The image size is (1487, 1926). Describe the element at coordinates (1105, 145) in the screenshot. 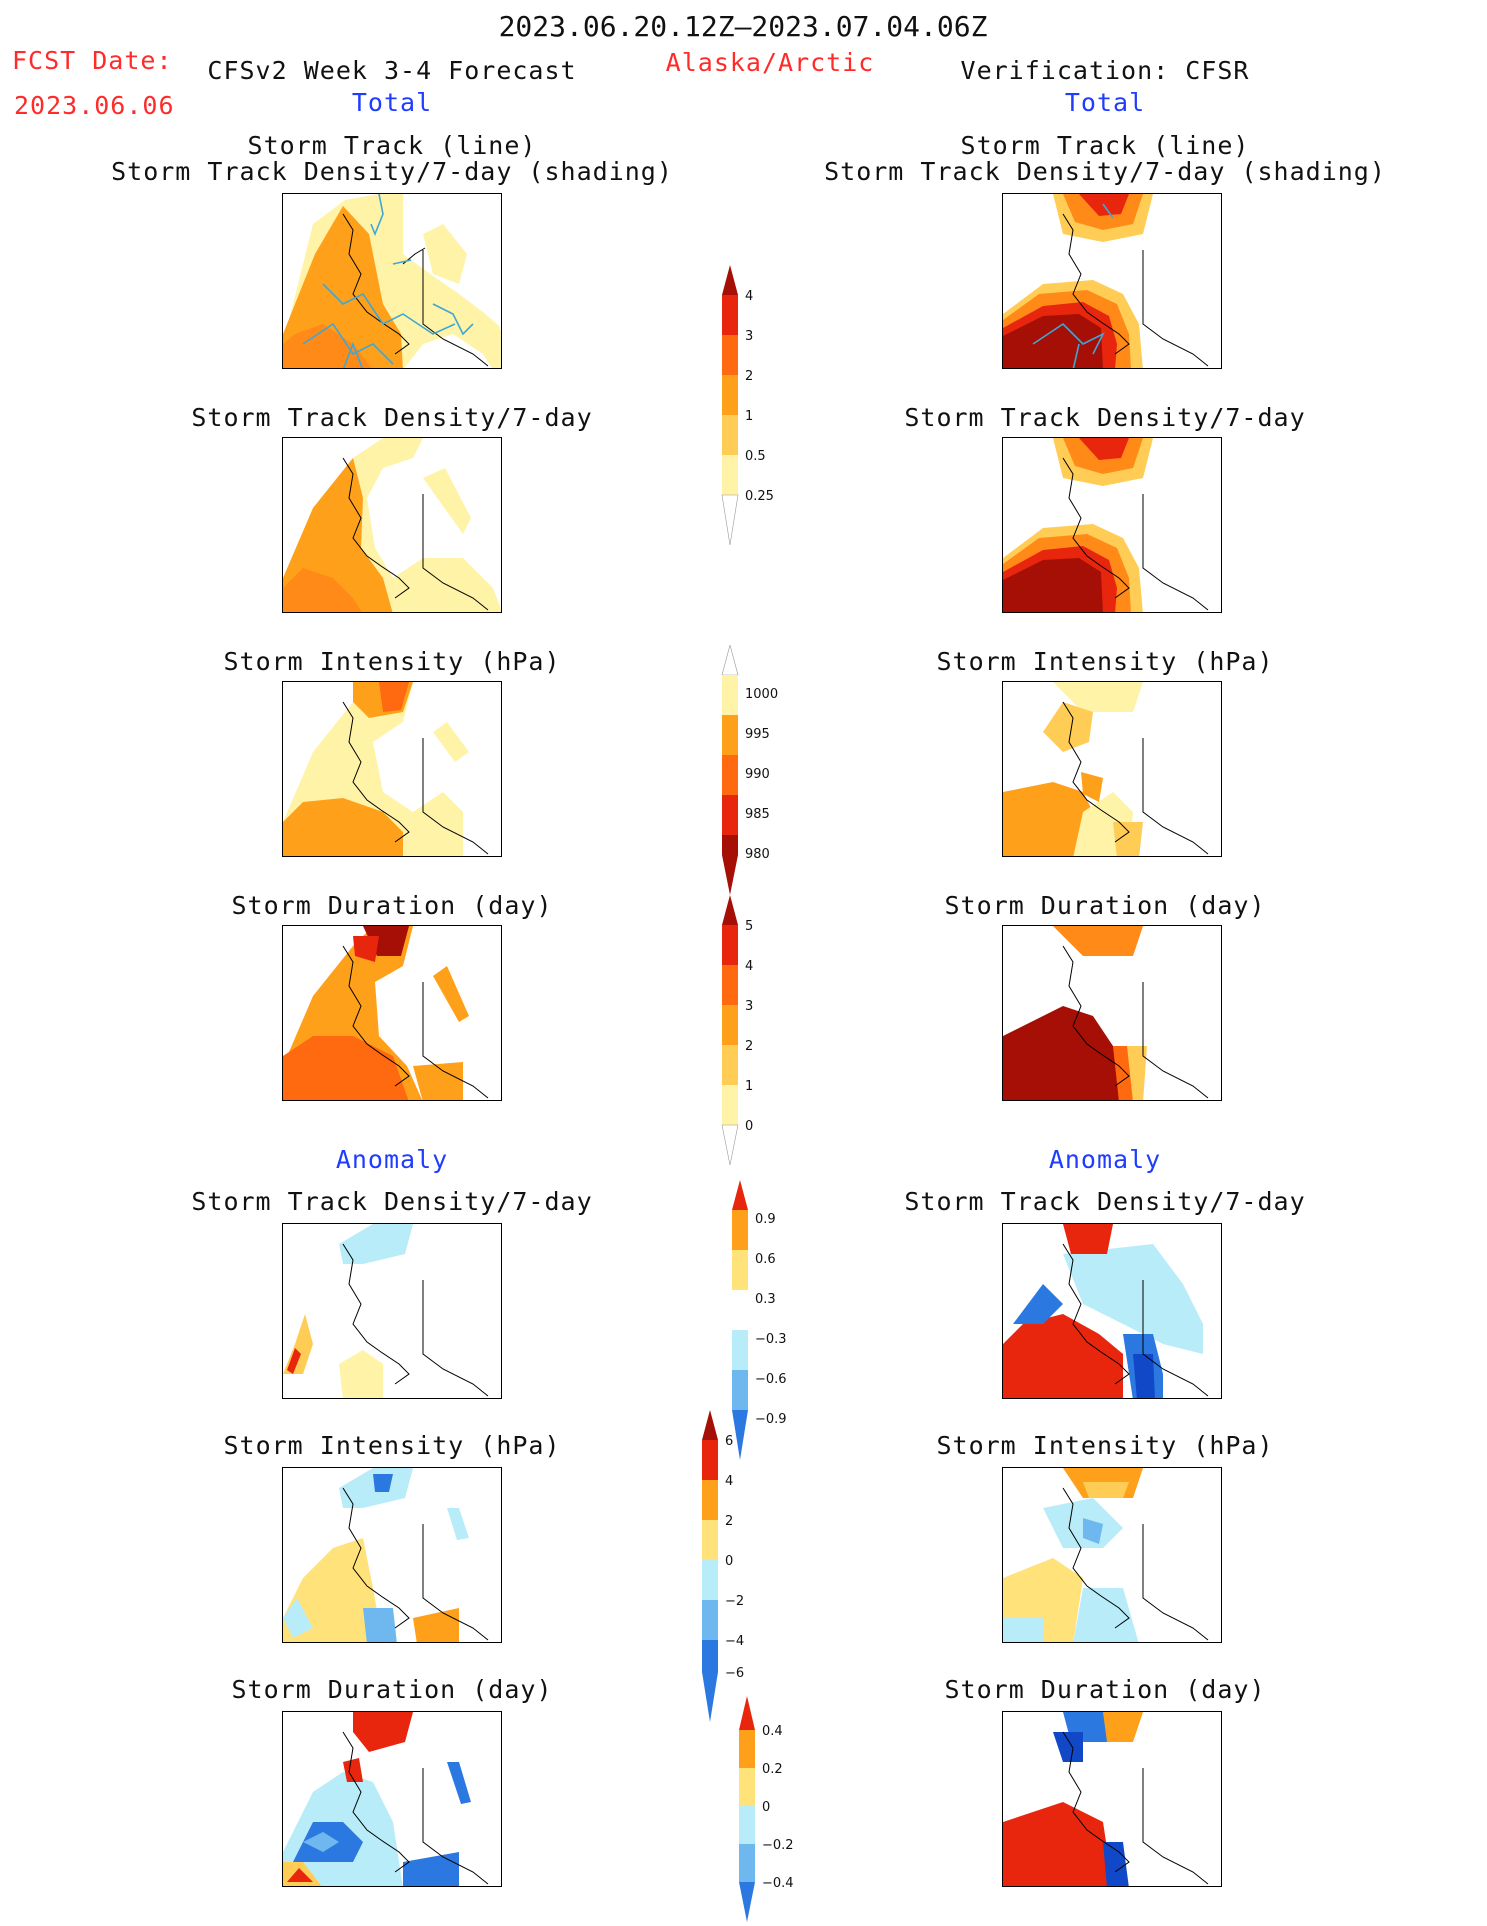

I see `panel-title-track-line-right: Storm Track (line)` at that location.